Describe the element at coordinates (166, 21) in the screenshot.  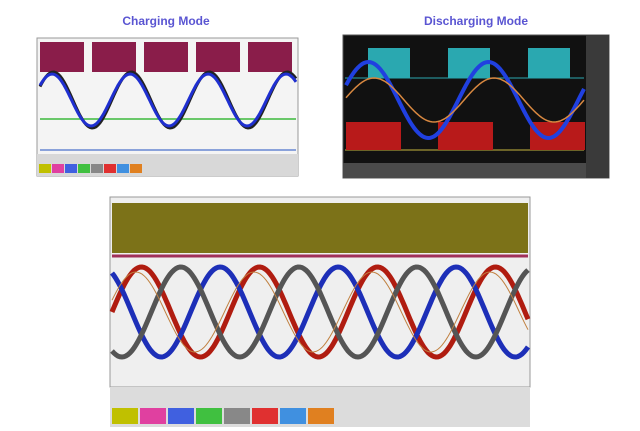
I see `left-title: Charging Mode` at that location.